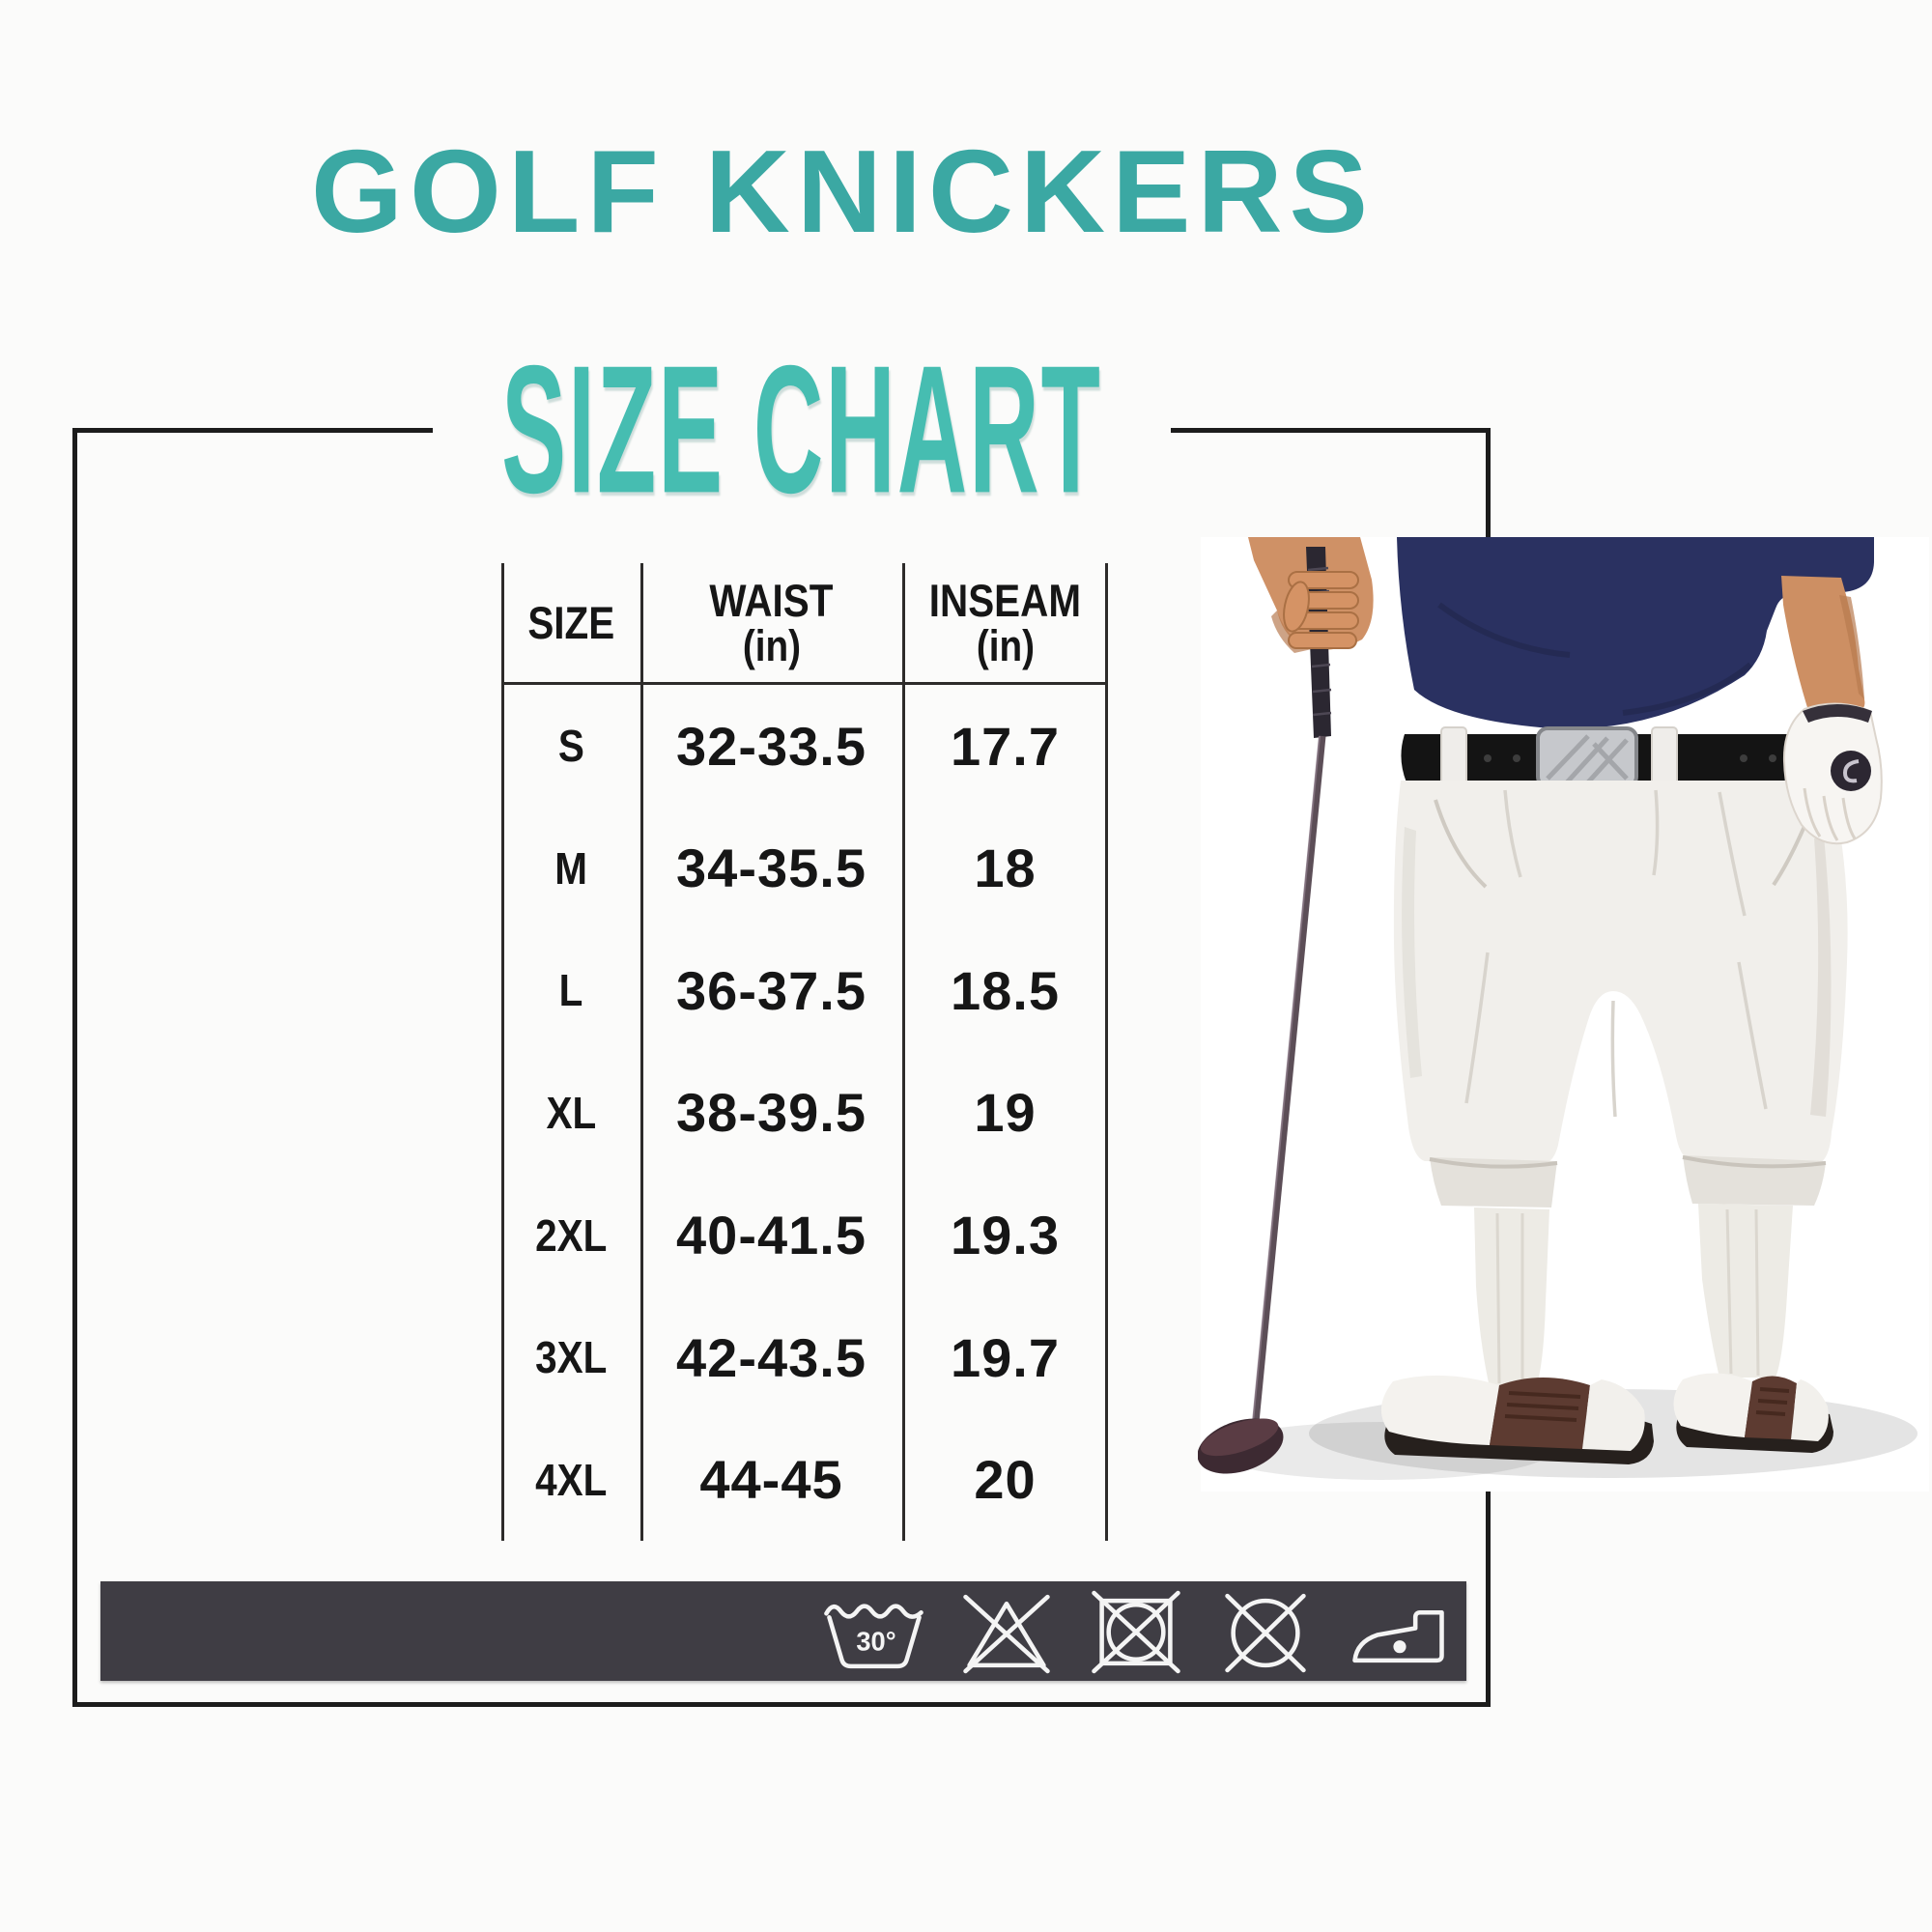  Describe the element at coordinates (1005, 868) in the screenshot. I see `table-cell-inseam: 18` at that location.